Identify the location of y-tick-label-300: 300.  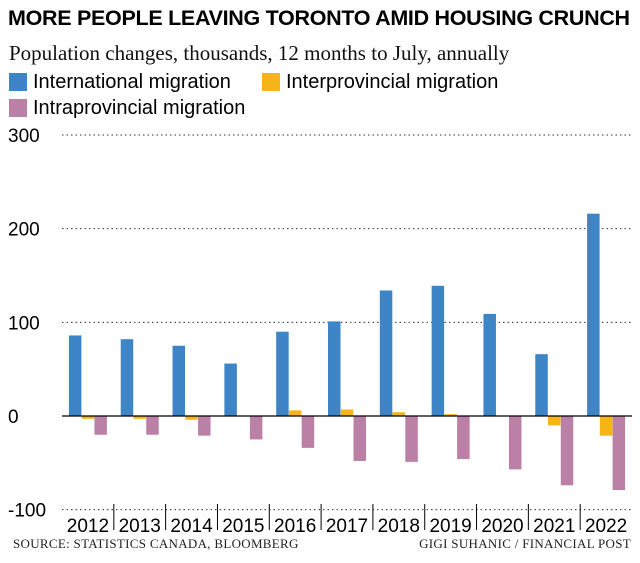
(24, 136).